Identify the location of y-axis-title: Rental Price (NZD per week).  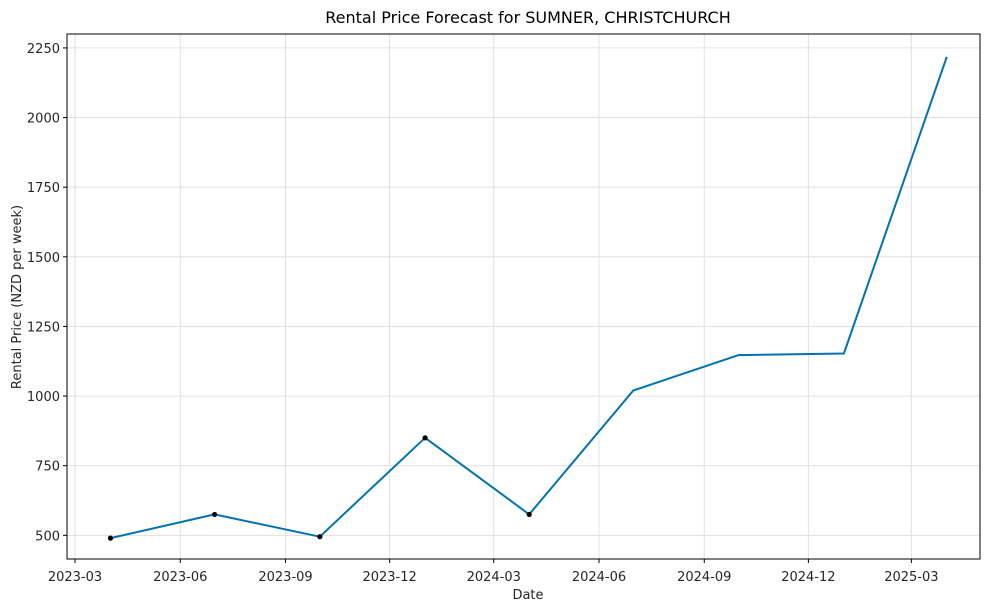
(17, 297).